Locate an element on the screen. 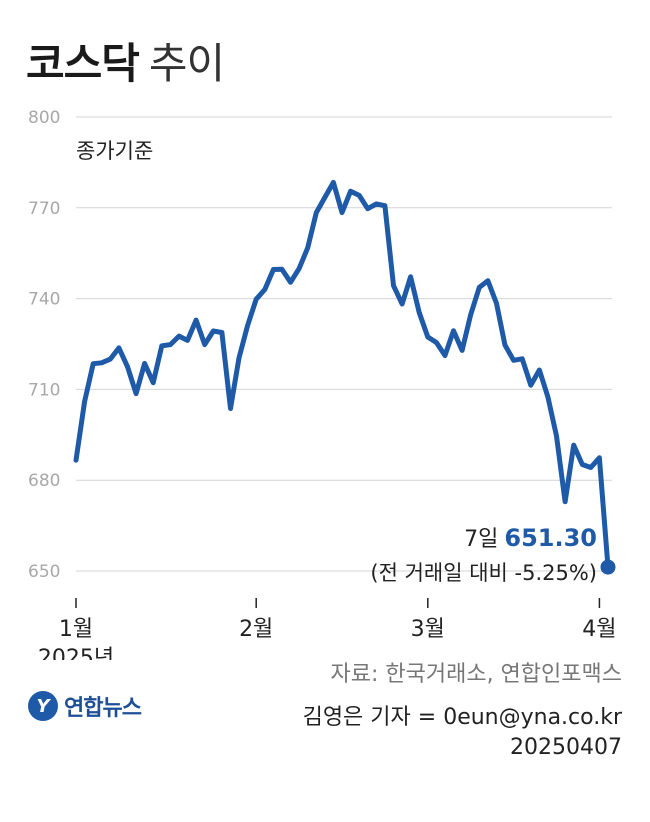 The width and height of the screenshot is (650, 822). annotation-value-label: 7일 651.30 is located at coordinates (530, 538).